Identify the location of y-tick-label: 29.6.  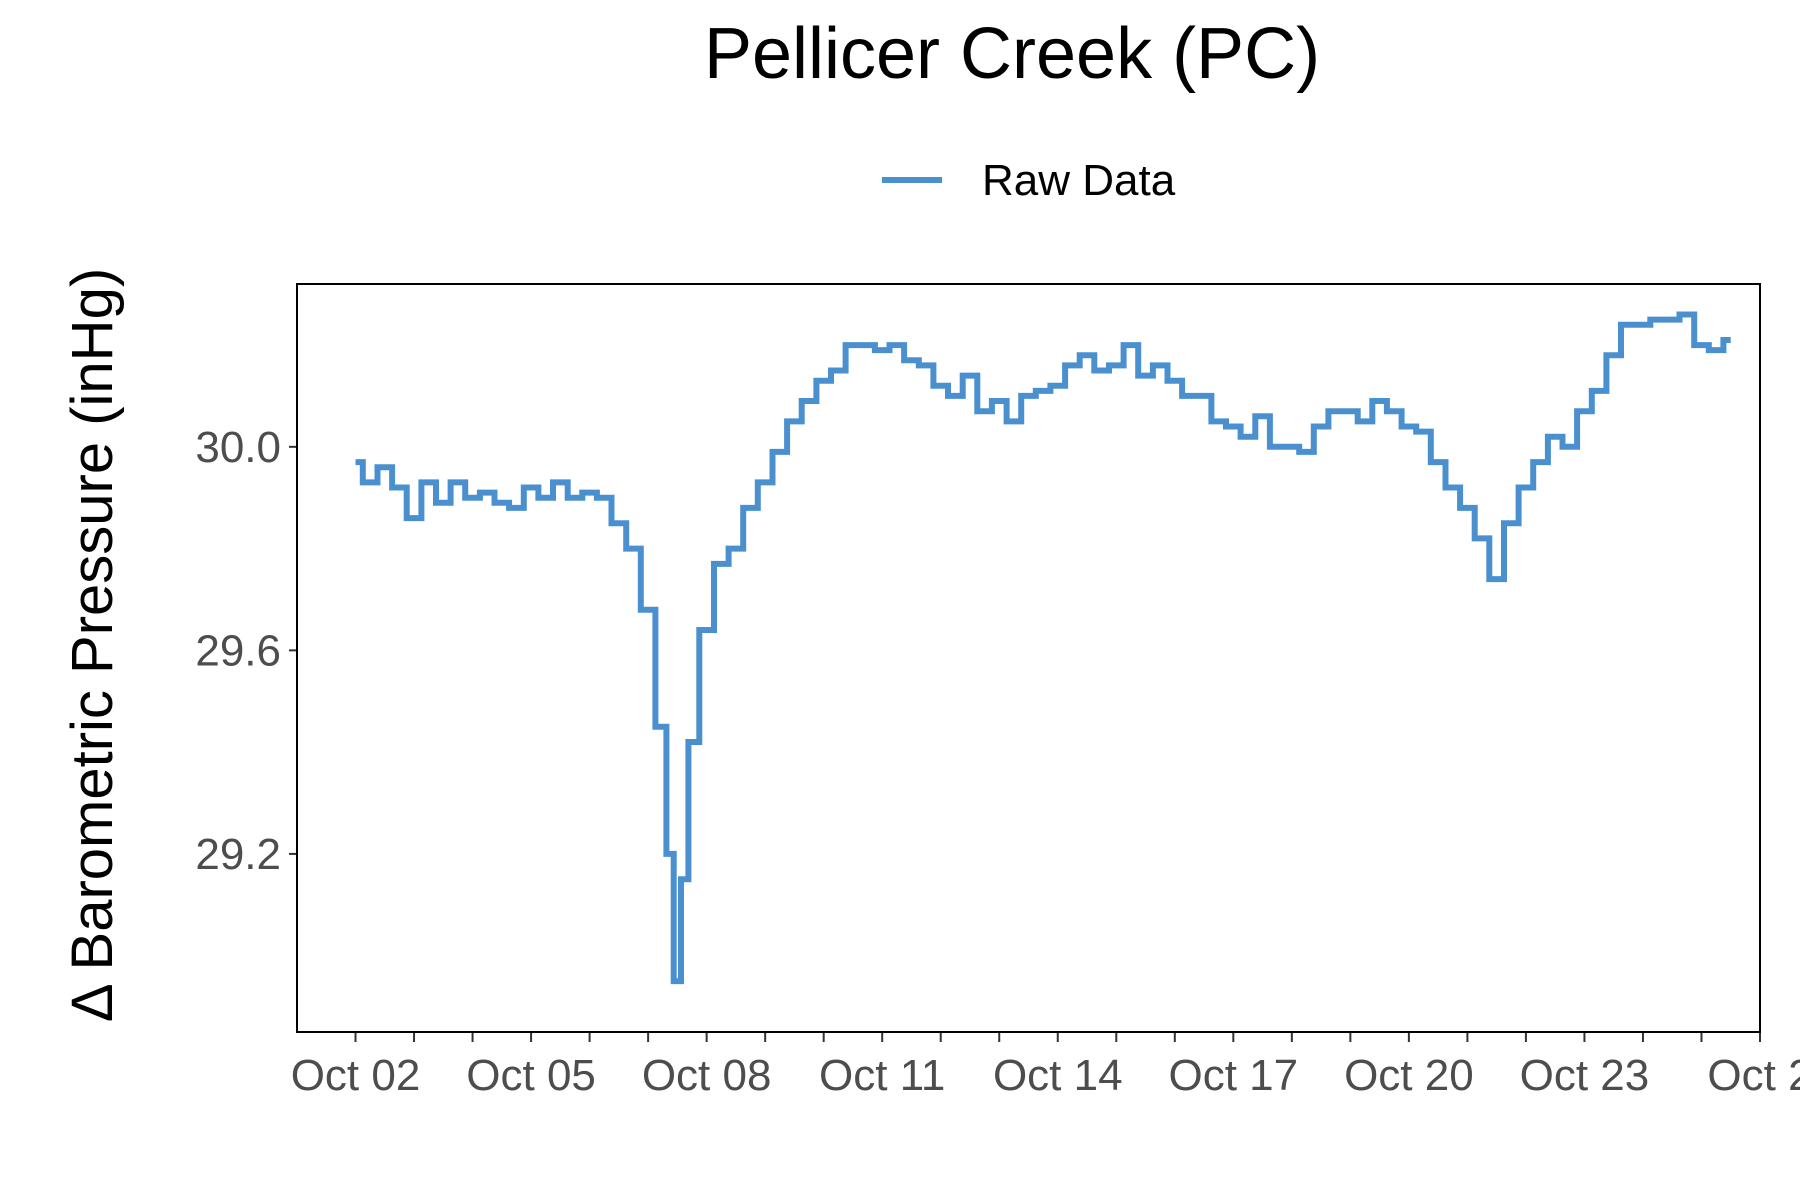
(238, 650).